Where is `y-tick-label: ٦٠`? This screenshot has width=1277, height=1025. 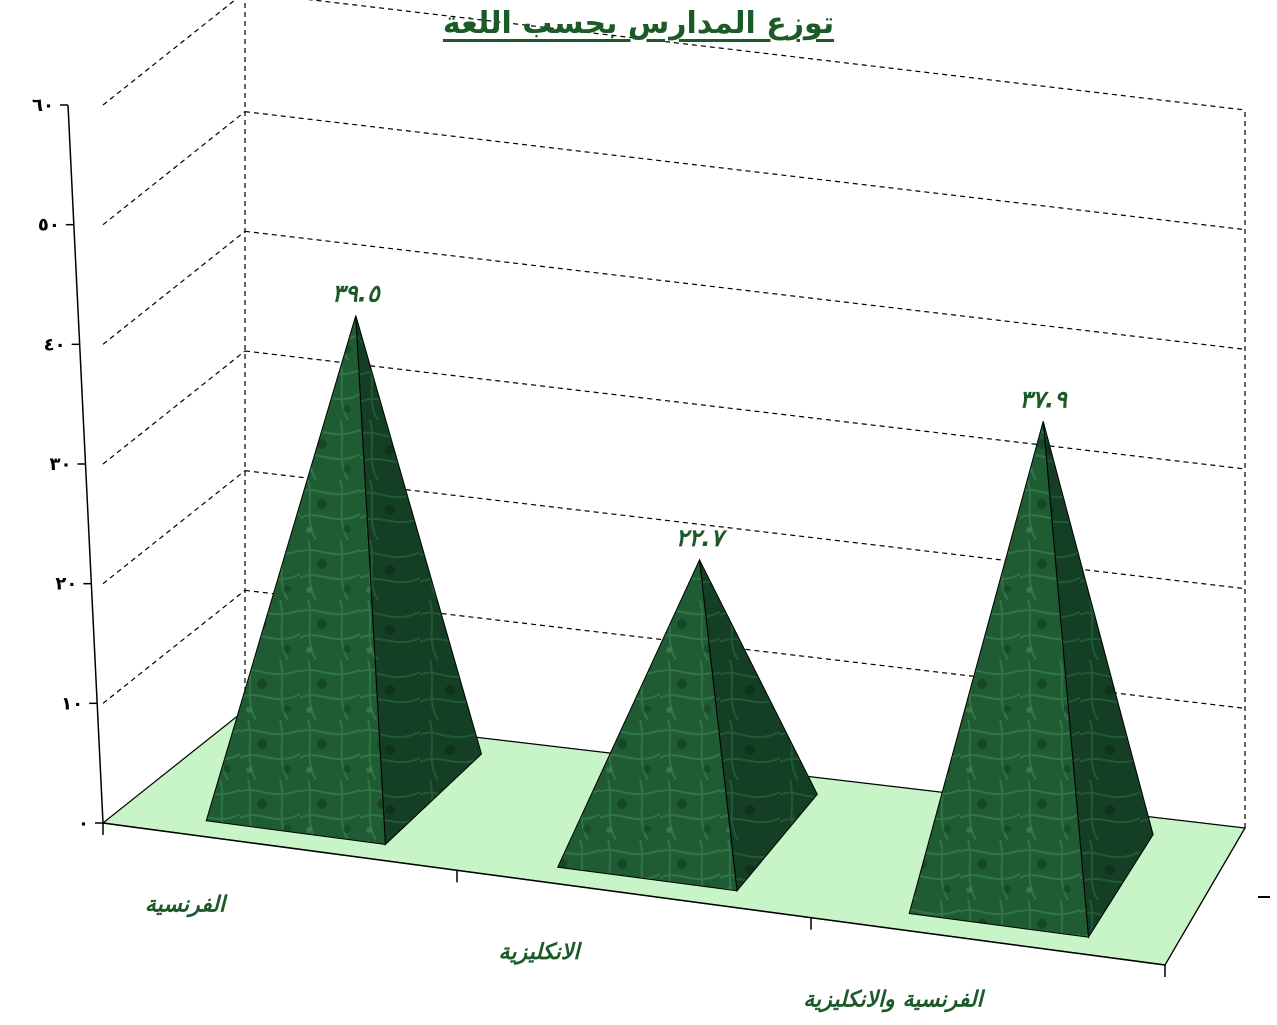
y-tick-label: ٦٠ is located at coordinates (43, 105).